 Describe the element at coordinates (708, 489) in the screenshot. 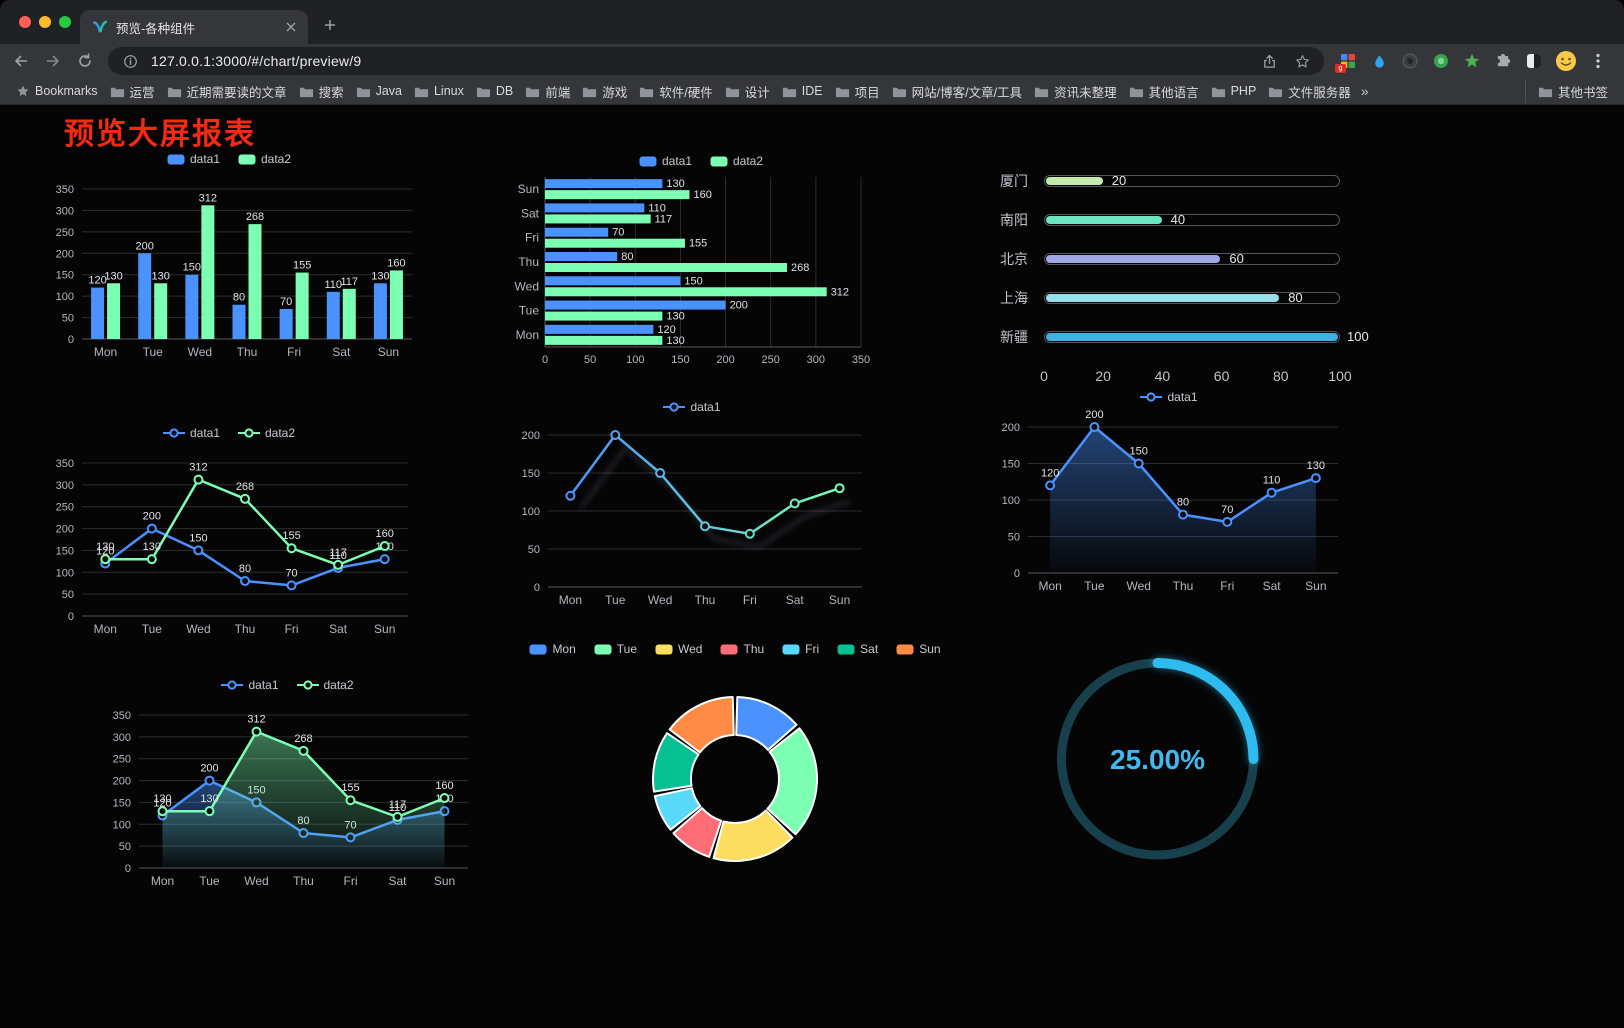

I see `series-data1` at that location.